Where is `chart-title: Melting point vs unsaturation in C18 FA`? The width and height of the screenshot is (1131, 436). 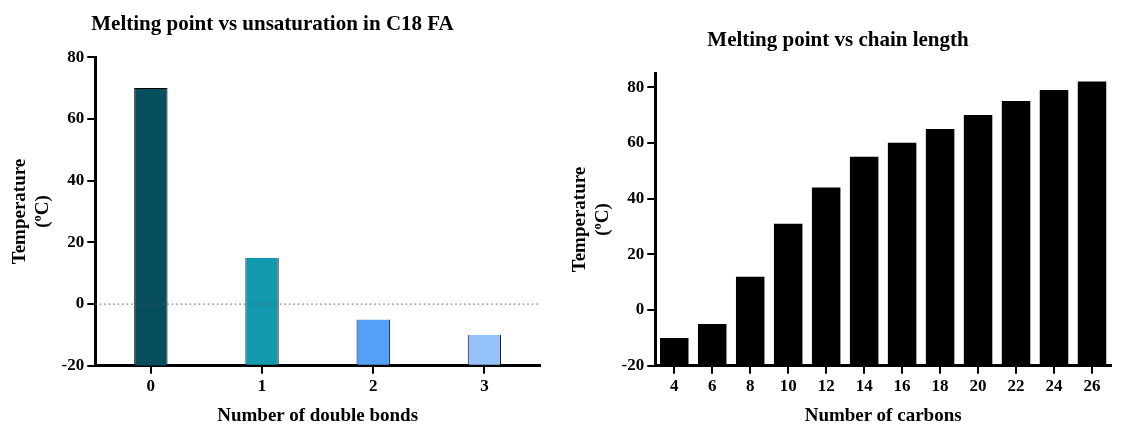
chart-title: Melting point vs unsaturation in C18 FA is located at coordinates (273, 23).